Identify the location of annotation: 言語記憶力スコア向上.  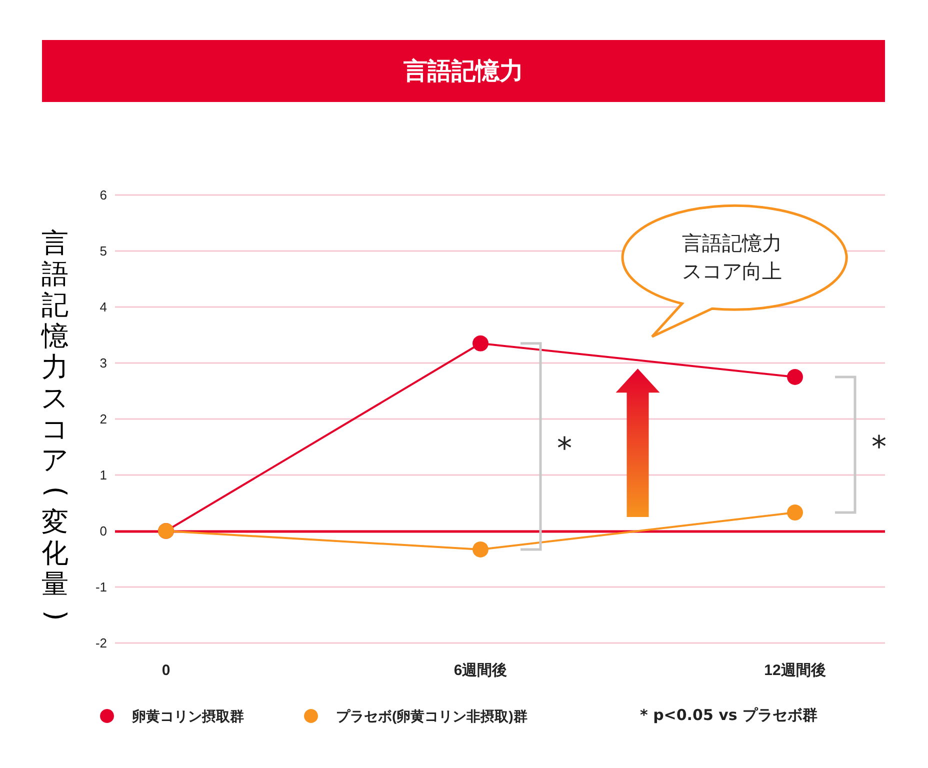
(732, 257).